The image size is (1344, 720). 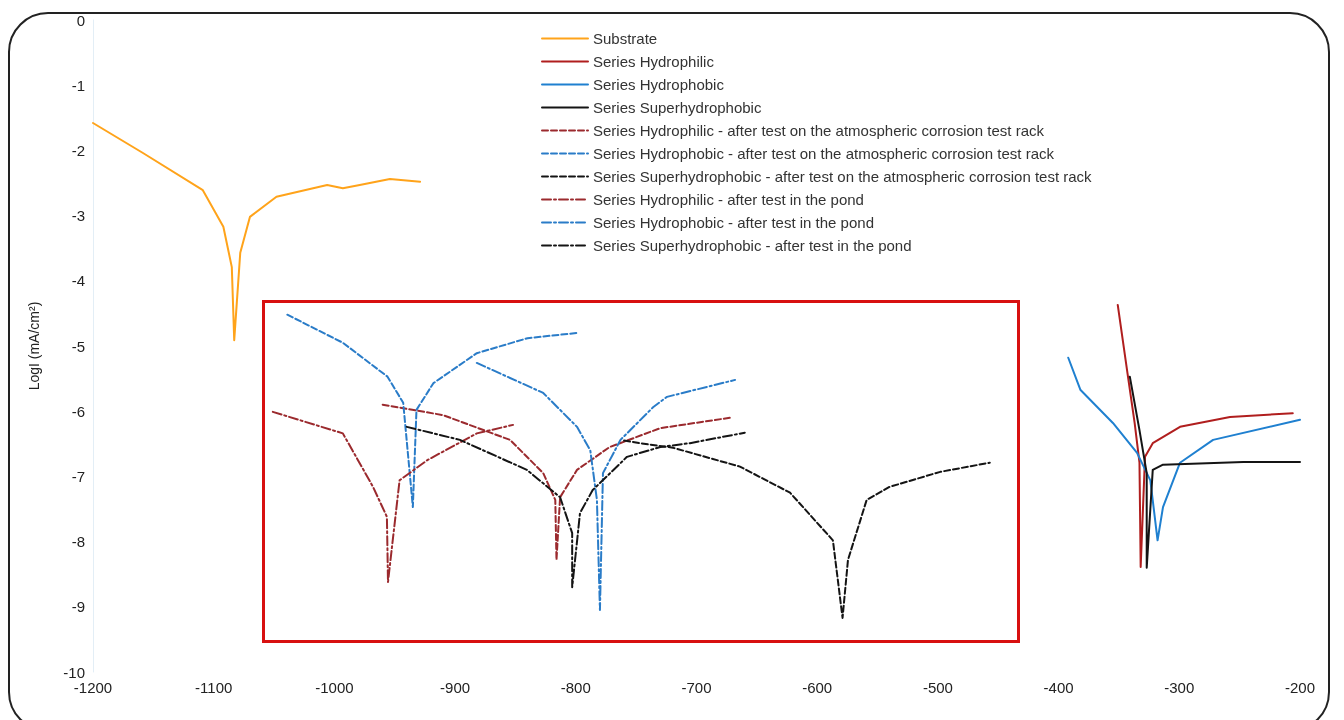 What do you see at coordinates (817, 687) in the screenshot?
I see `x-tick-label: -600` at bounding box center [817, 687].